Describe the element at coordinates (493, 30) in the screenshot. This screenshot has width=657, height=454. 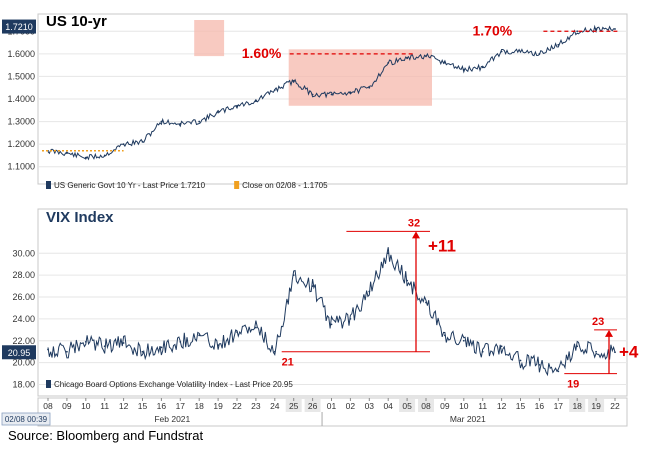
I see `annotation-label: 1.70%` at that location.